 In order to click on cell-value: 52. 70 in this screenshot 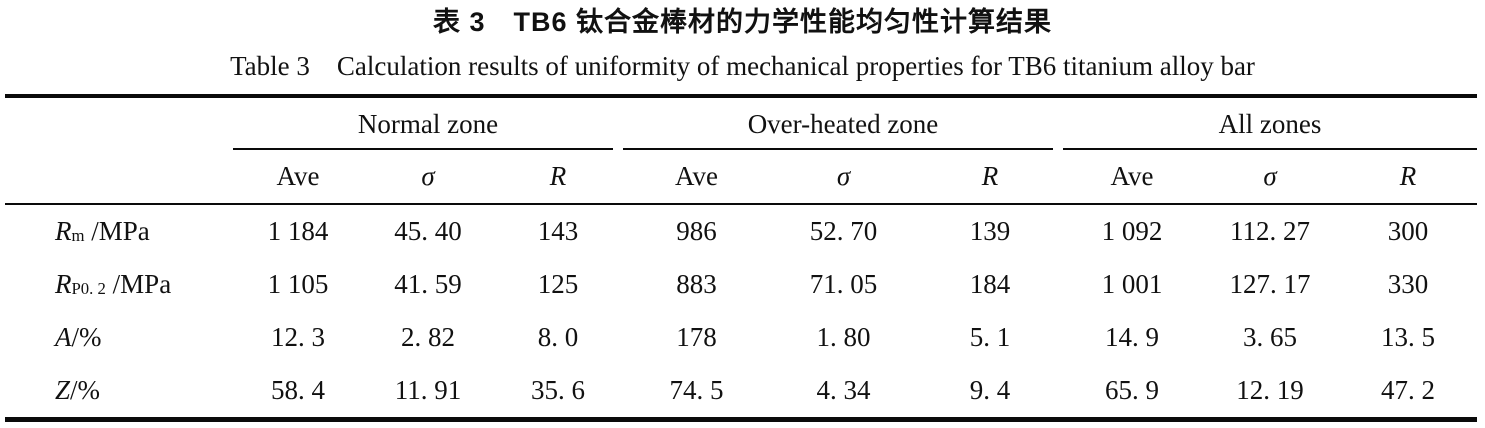, I will do `click(843, 231)`.